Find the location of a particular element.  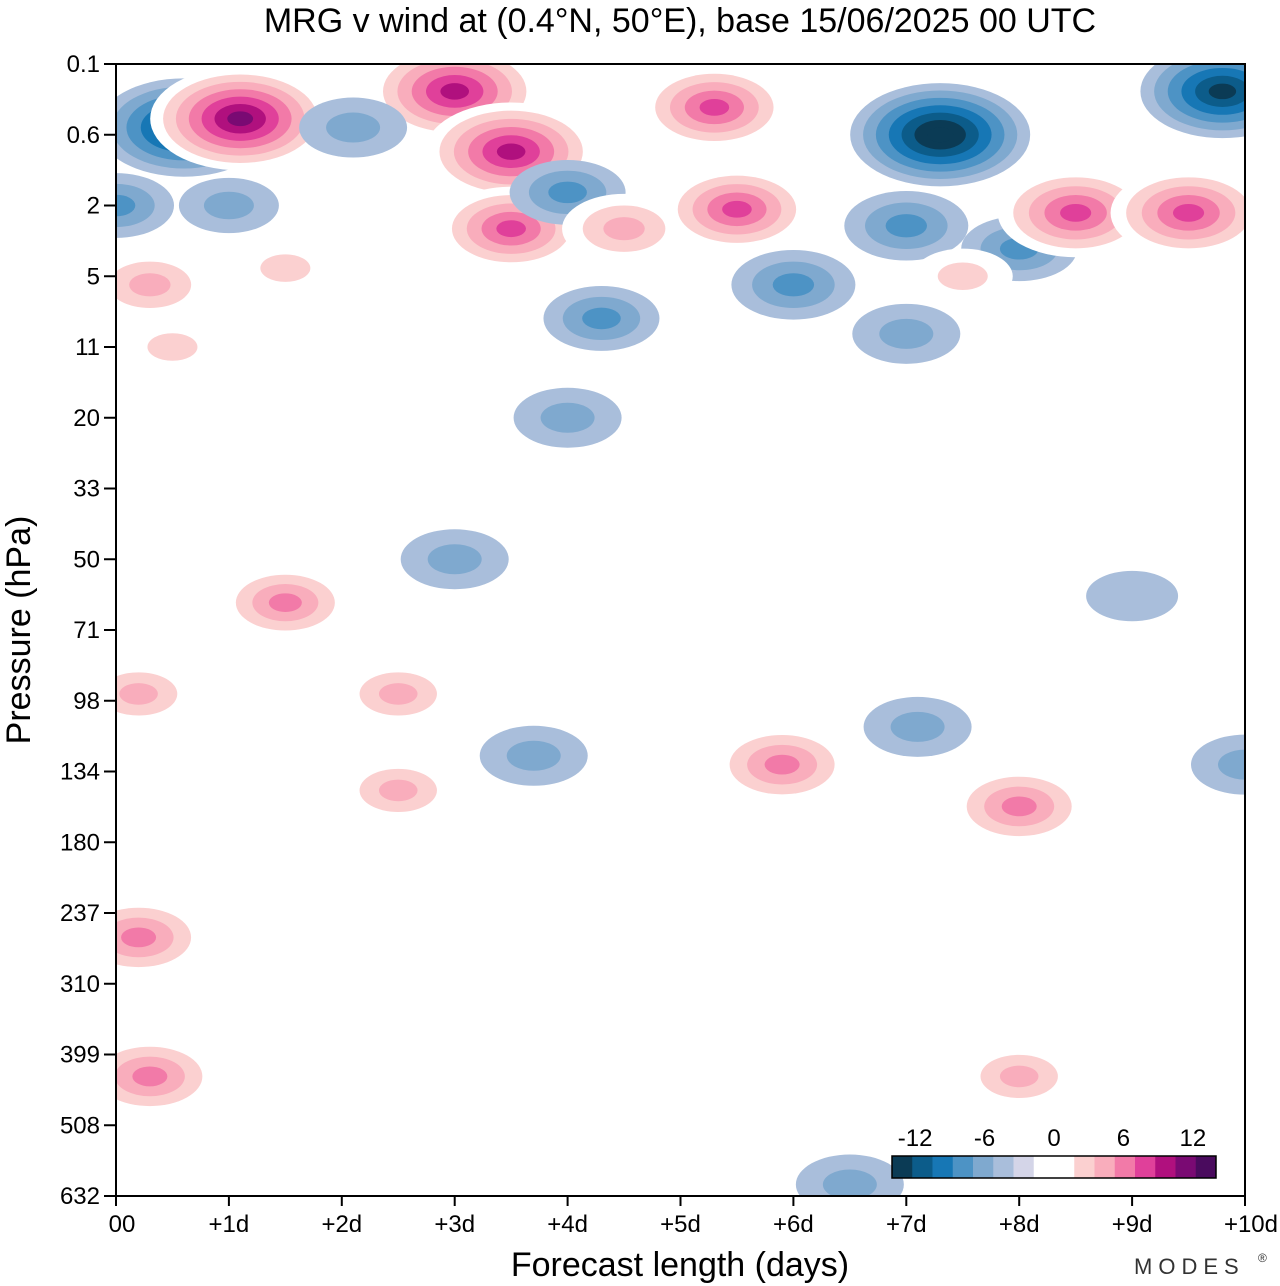

x-tick-label: +1d is located at coordinates (229, 1224).